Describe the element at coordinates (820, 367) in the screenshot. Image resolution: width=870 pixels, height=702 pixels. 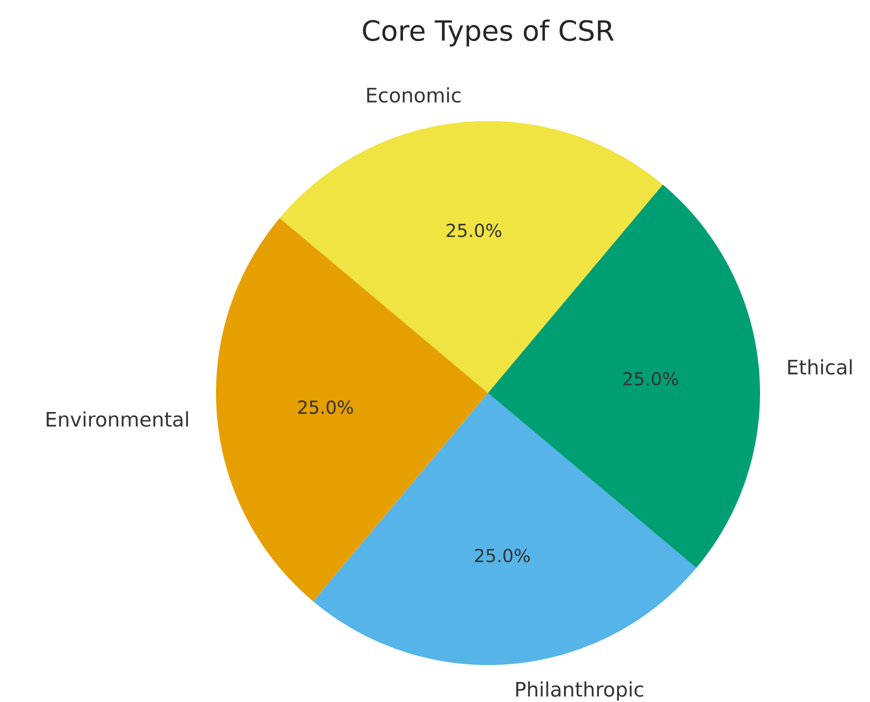
I see `slice-label: Ethical` at that location.